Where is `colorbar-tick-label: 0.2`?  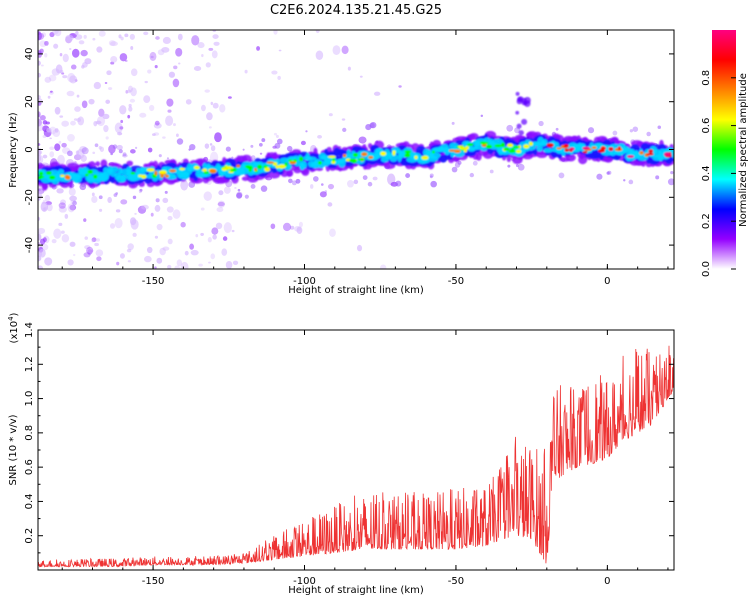 colorbar-tick-label: 0.2 is located at coordinates (706, 221).